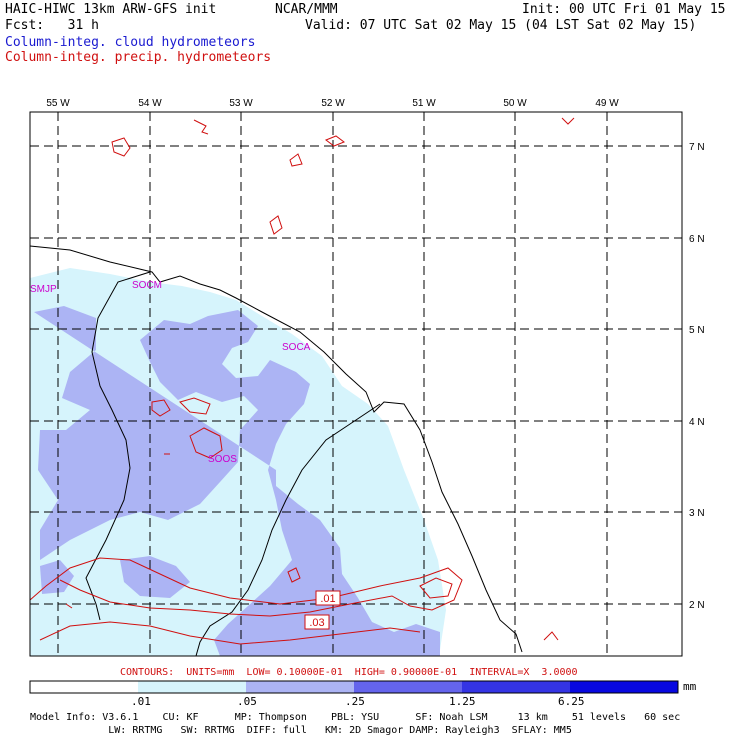 The height and width of the screenshot is (740, 740). I want to click on latitude-labels: 7 N 6 N 5 N 4 N 3 N 2 N, so click(697, 376).